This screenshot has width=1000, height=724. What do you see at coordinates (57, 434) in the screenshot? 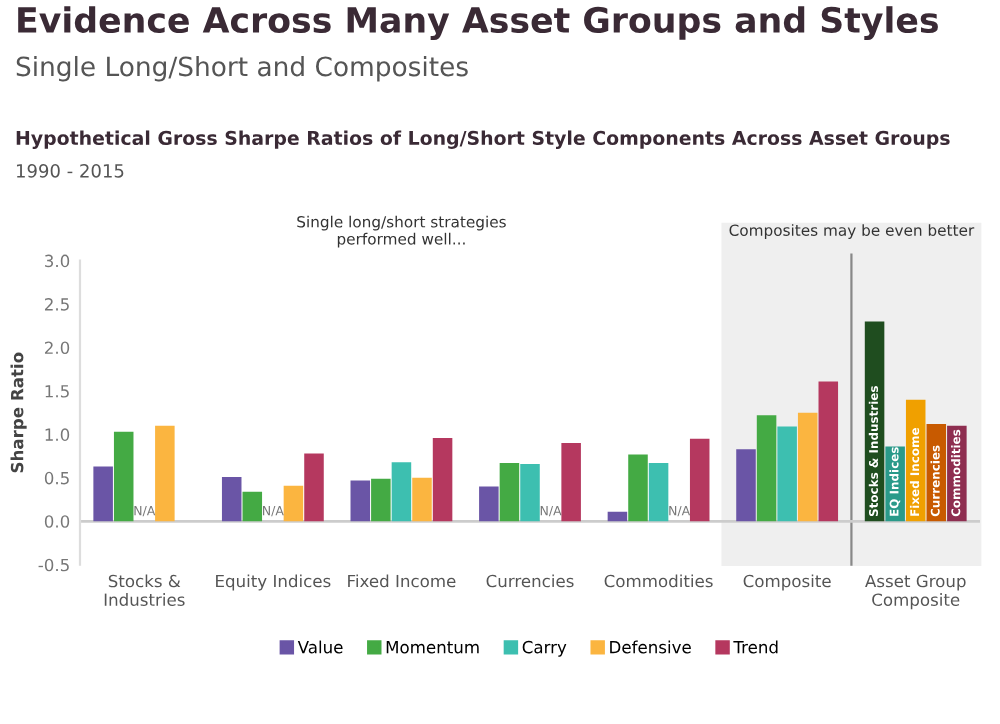
I see `y-tick-label: 1.0` at bounding box center [57, 434].